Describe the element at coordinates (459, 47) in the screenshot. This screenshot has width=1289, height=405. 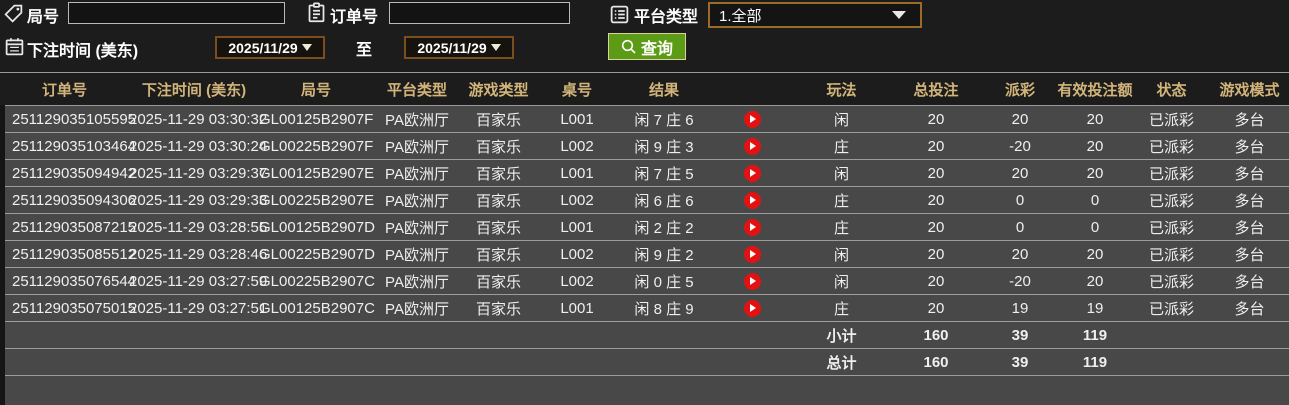
I see `date-to-picker: 2025/11/29` at that location.